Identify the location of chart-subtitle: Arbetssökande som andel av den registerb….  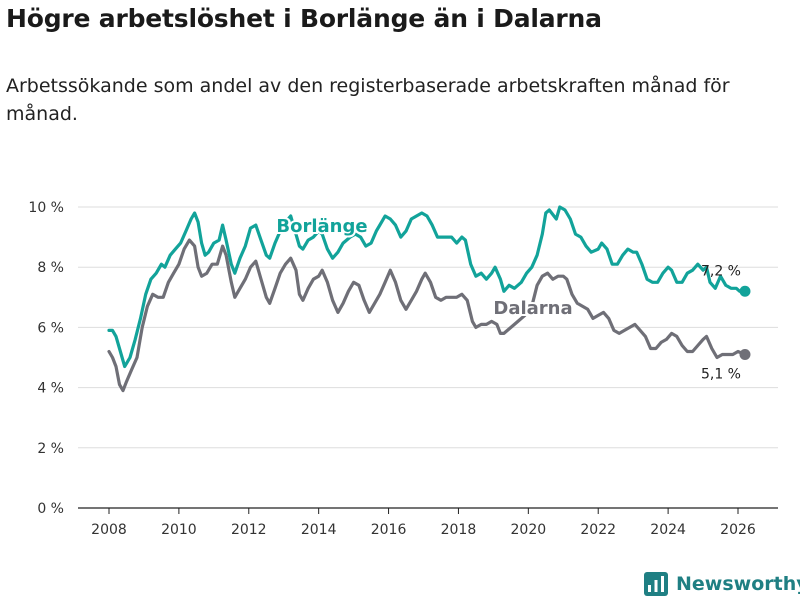
(368, 100).